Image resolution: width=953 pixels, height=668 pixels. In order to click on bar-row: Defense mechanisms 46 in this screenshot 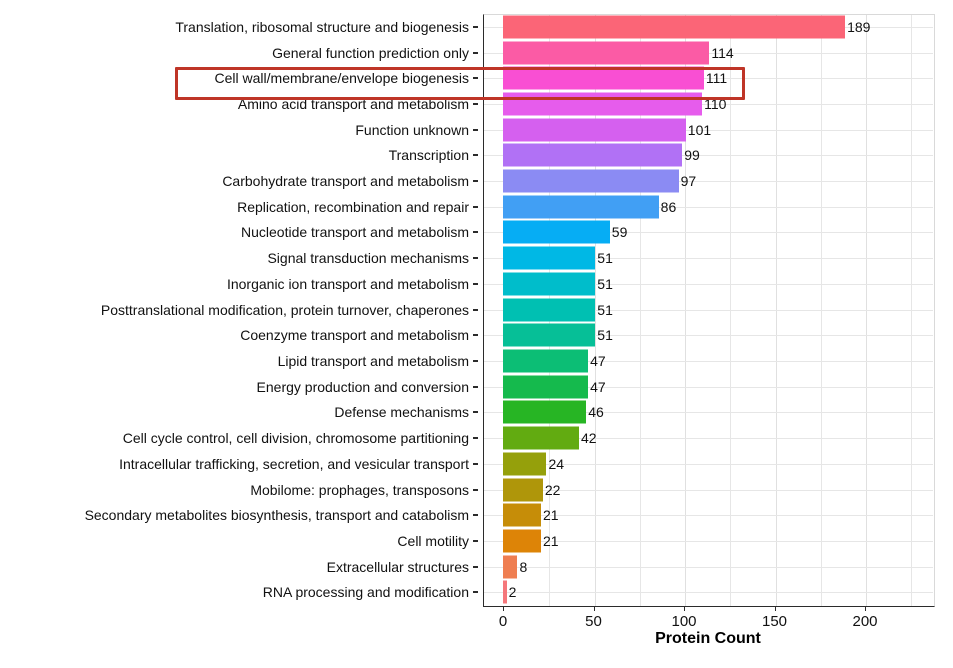, I will do `click(476, 413)`.